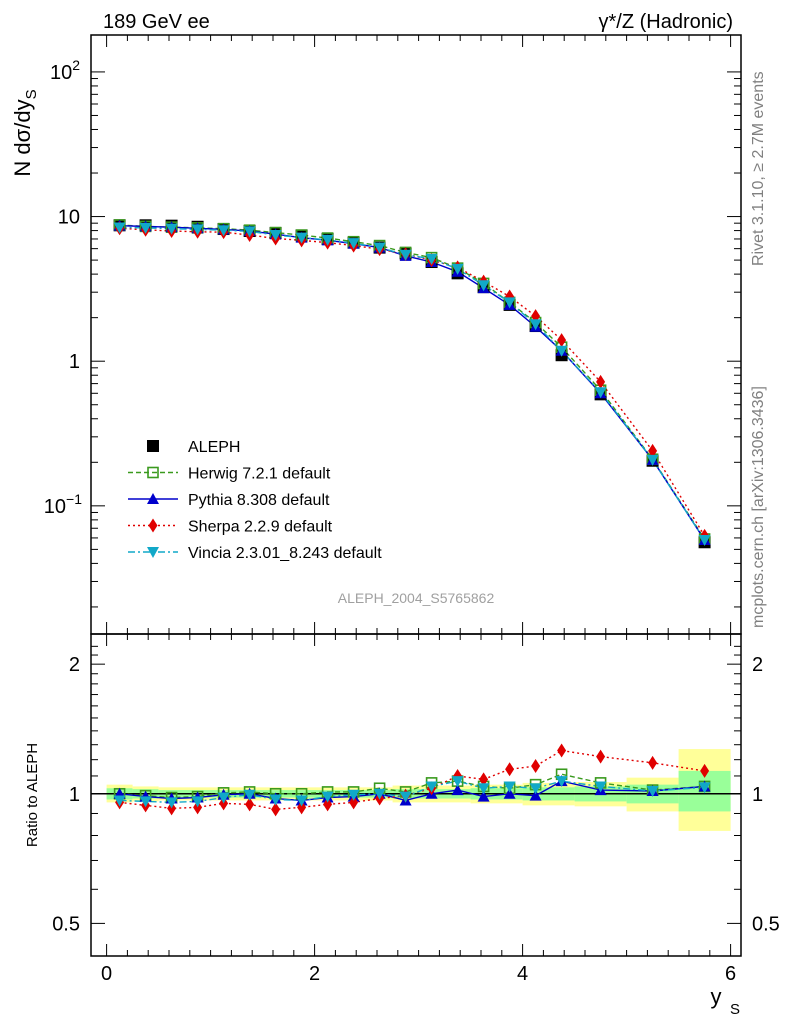 The image size is (786, 1024). What do you see at coordinates (153, 446) in the screenshot?
I see `legend-data-marker` at bounding box center [153, 446].